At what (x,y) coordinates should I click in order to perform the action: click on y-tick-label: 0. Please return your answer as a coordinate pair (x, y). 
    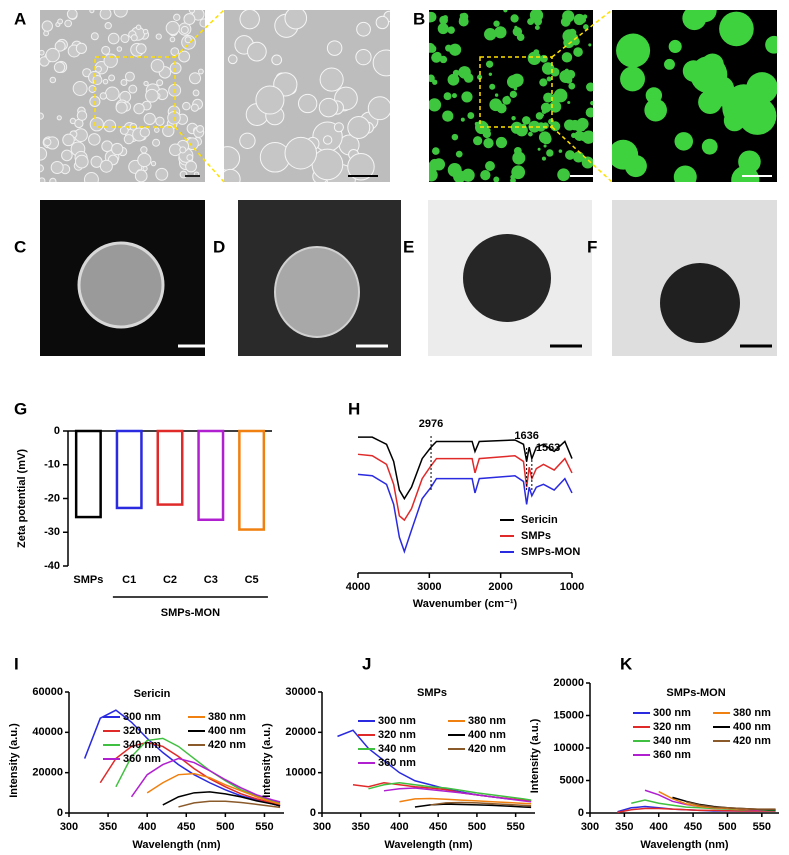
    Looking at the image, I should click on (313, 813).